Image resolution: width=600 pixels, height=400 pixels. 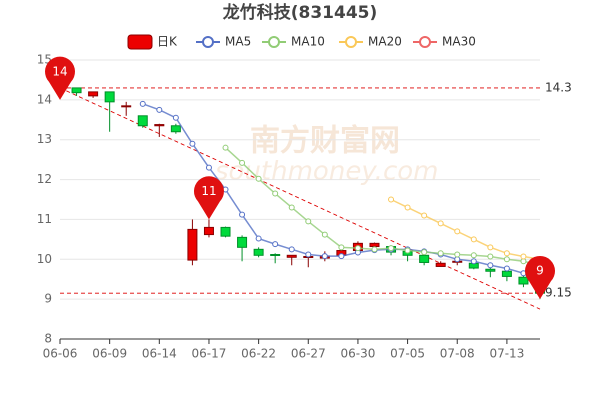 I want to click on x-tick-label: 07-05, so click(x=407, y=354).